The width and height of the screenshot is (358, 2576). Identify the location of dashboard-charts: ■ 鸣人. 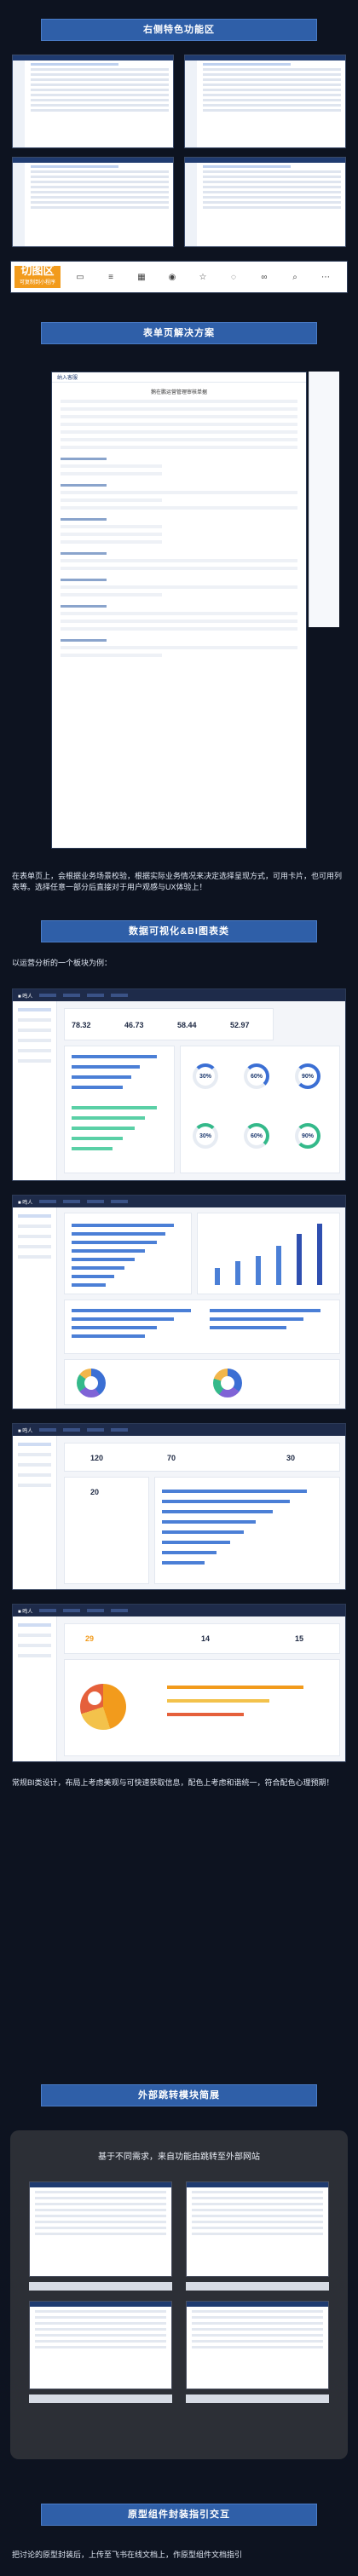
(179, 1302).